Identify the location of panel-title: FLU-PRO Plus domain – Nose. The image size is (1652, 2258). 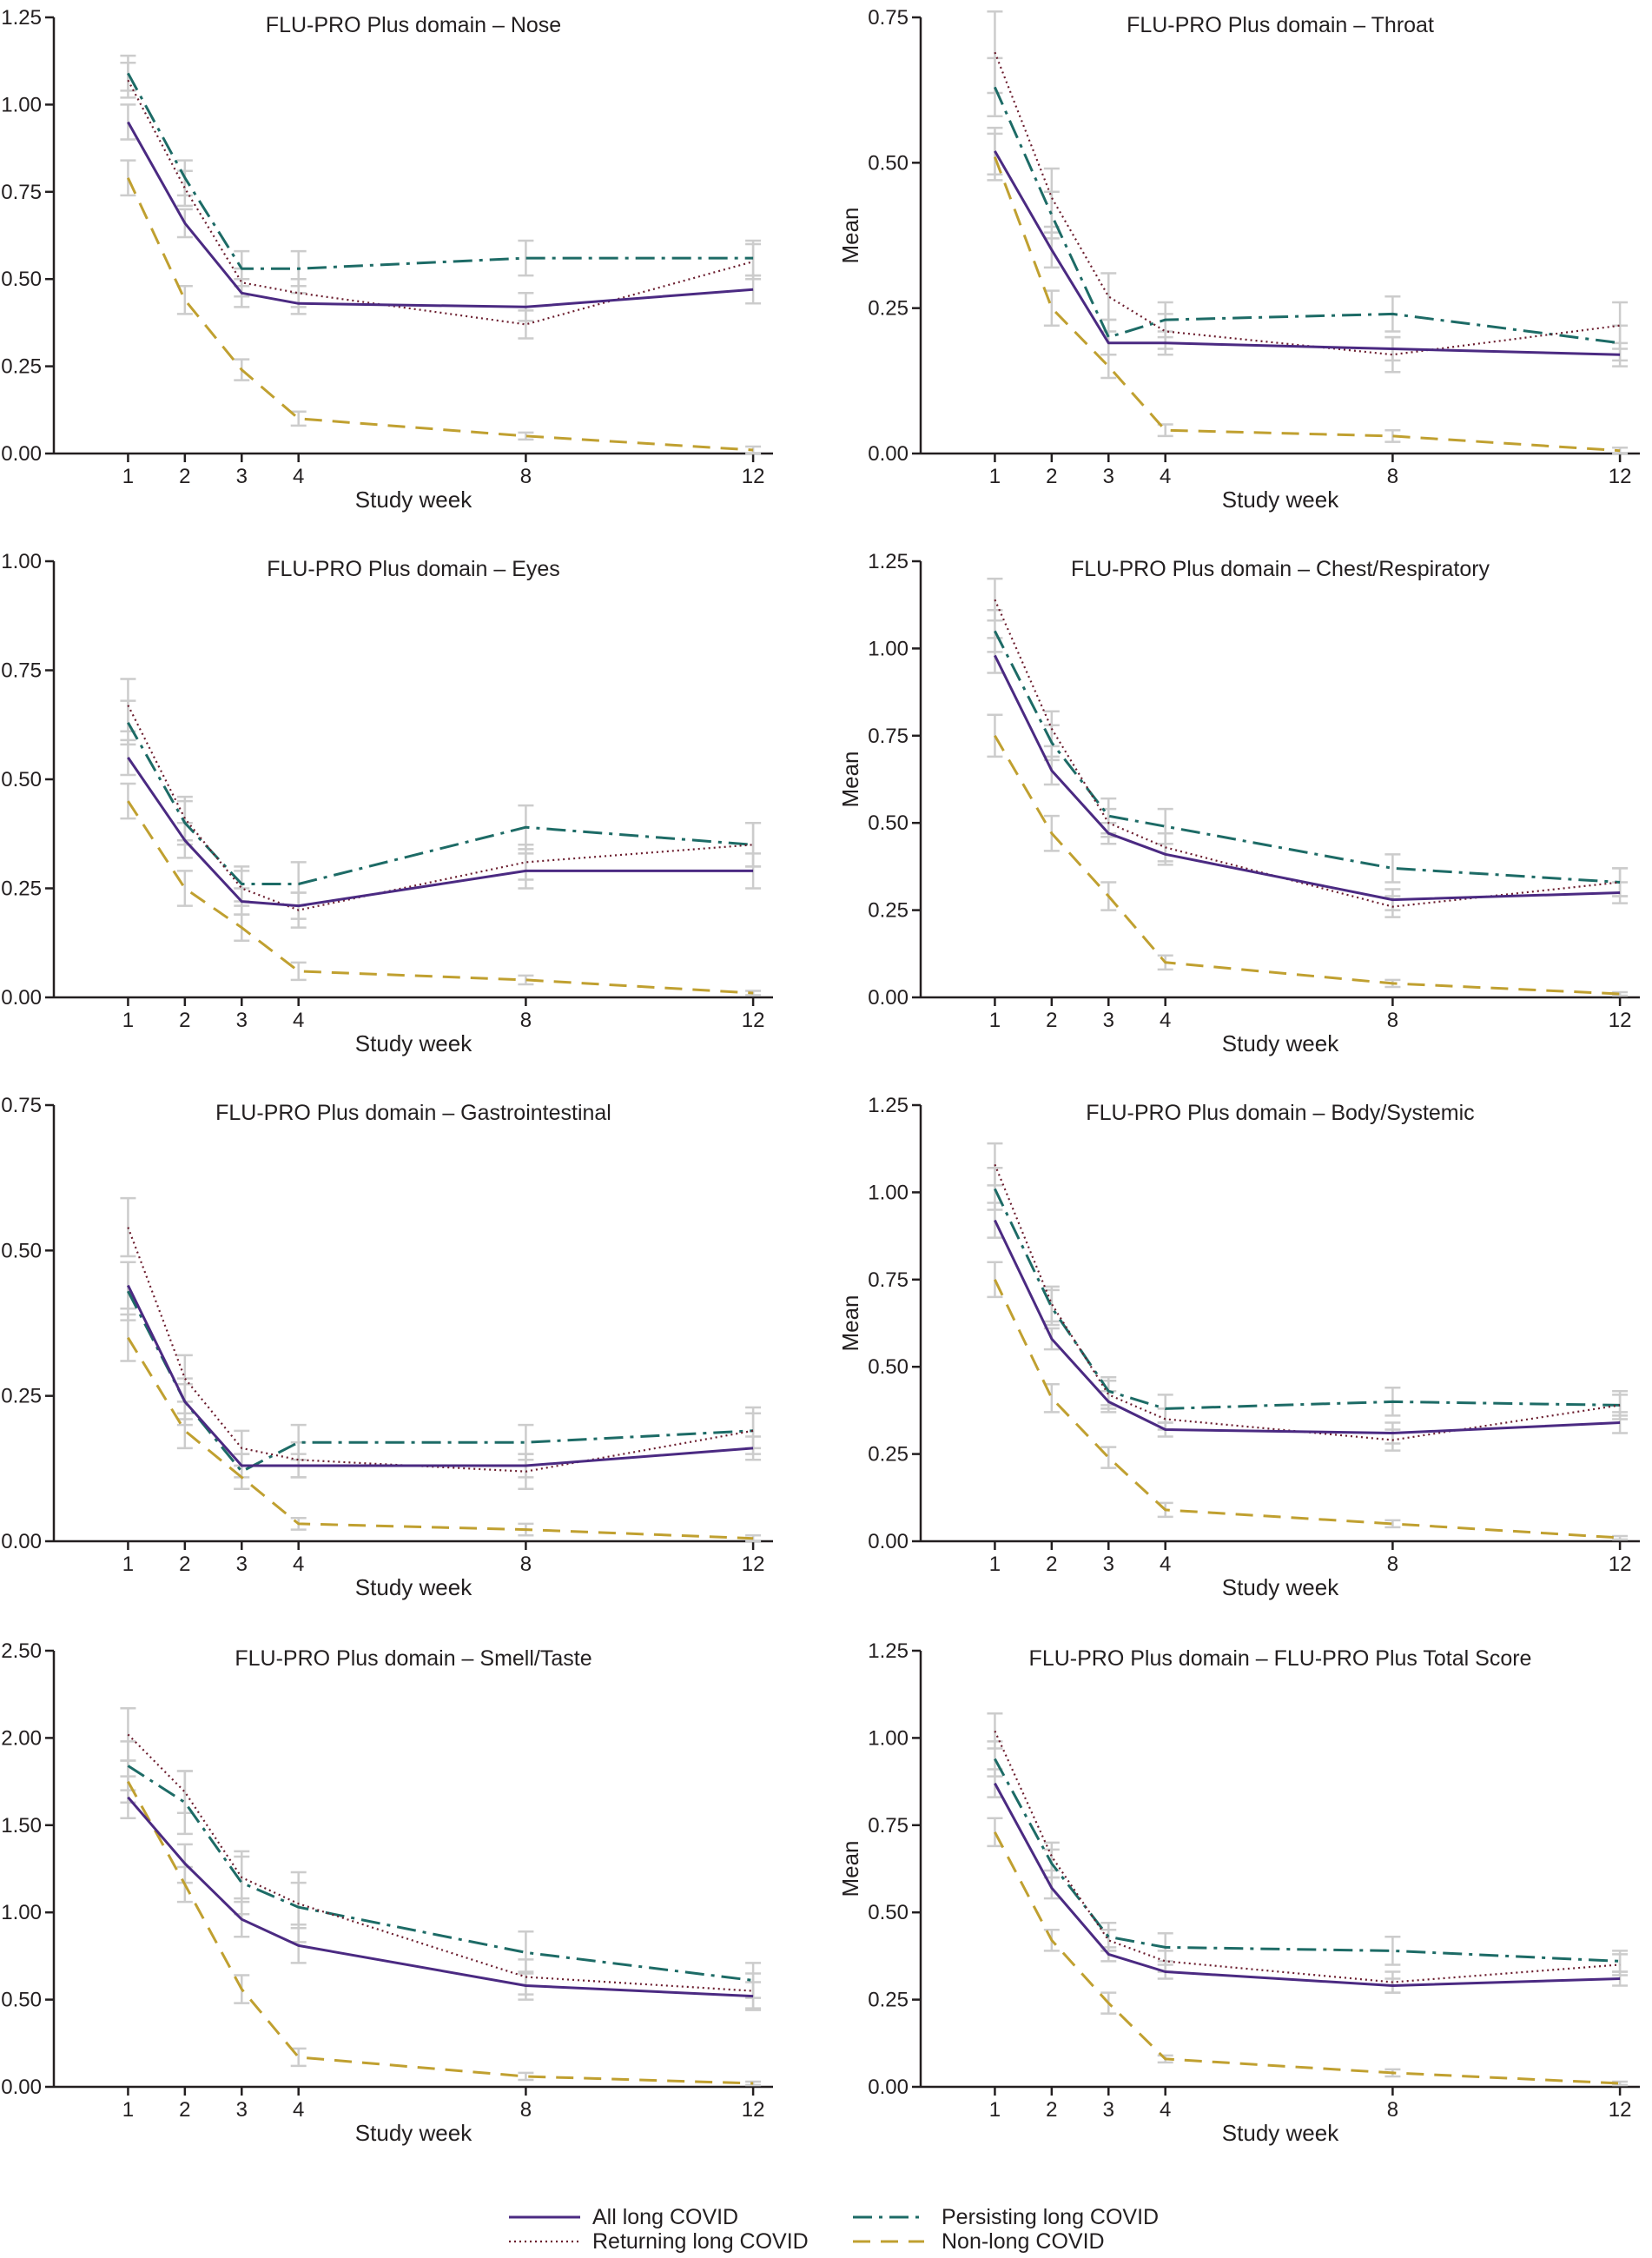
(413, 25).